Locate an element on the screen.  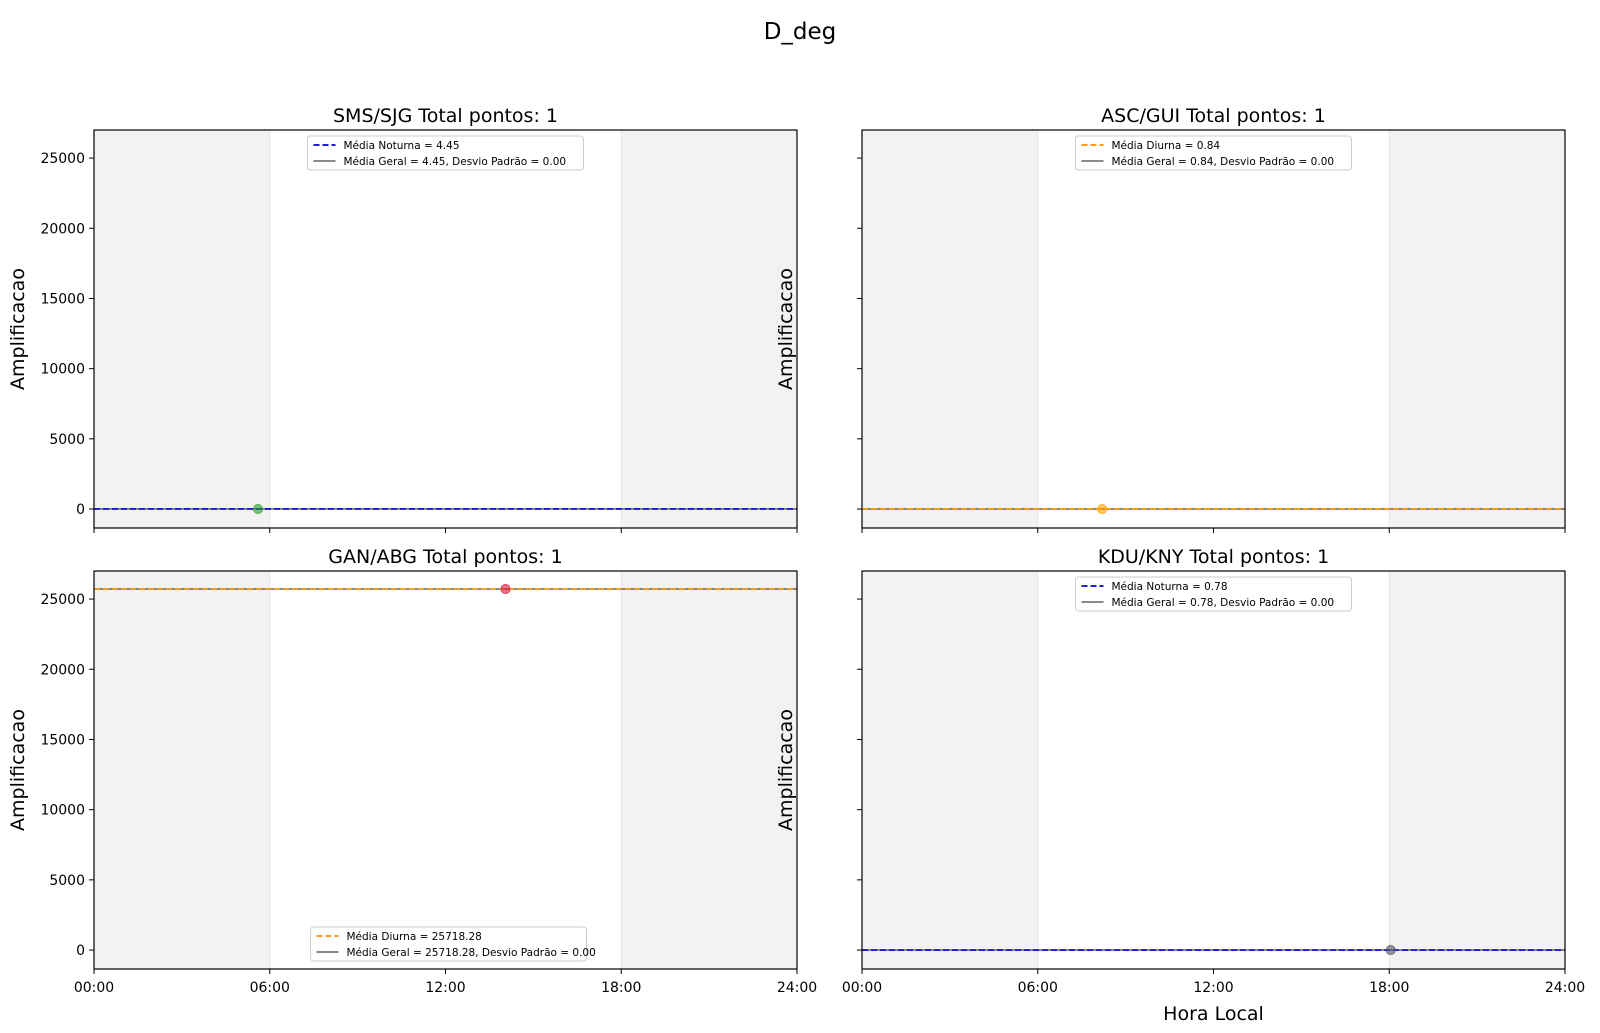
legend-label: Média Geral = 4.45, Desvio Padrão = 0.00 is located at coordinates (455, 162).